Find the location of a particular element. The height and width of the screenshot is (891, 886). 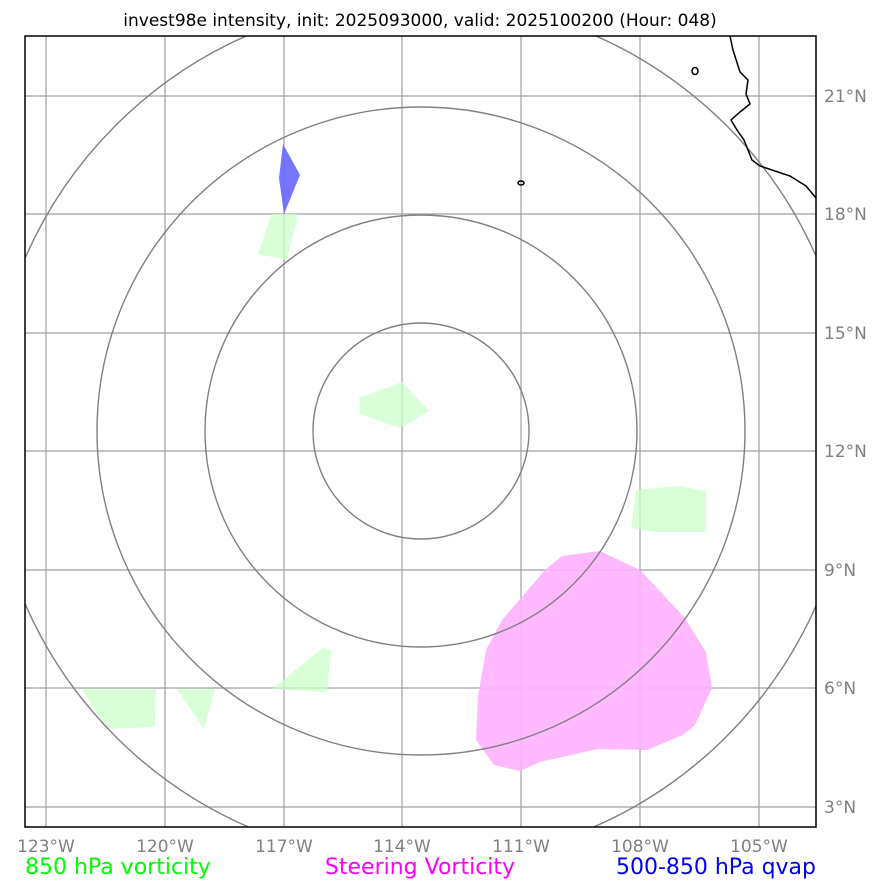

lat-tick-label: 15°N is located at coordinates (845, 334).